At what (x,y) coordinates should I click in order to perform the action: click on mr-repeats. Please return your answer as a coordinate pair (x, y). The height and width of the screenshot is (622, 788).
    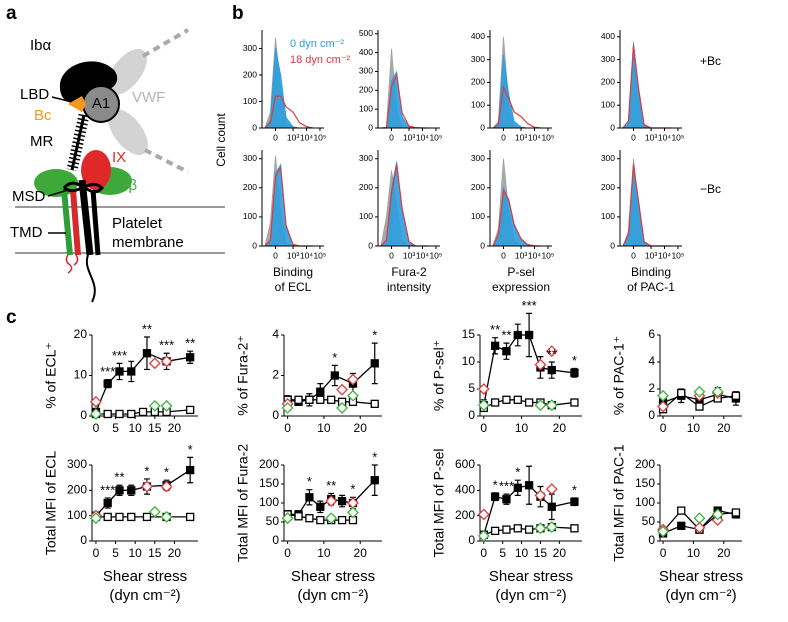
    Looking at the image, I should click on (78, 142).